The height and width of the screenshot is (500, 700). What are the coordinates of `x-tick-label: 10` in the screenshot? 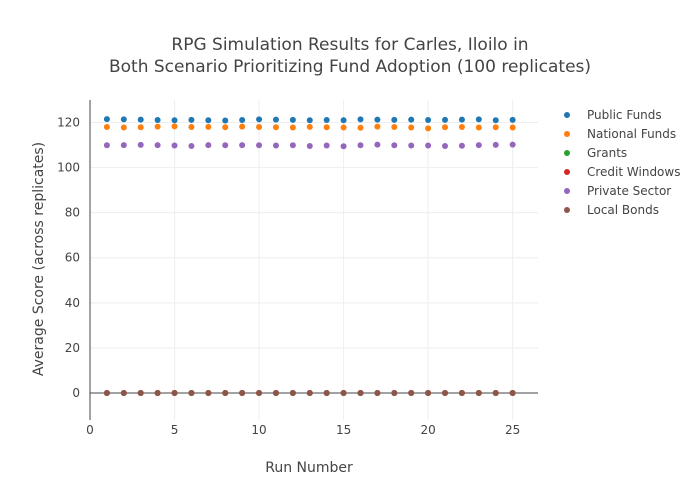 It's located at (258, 430).